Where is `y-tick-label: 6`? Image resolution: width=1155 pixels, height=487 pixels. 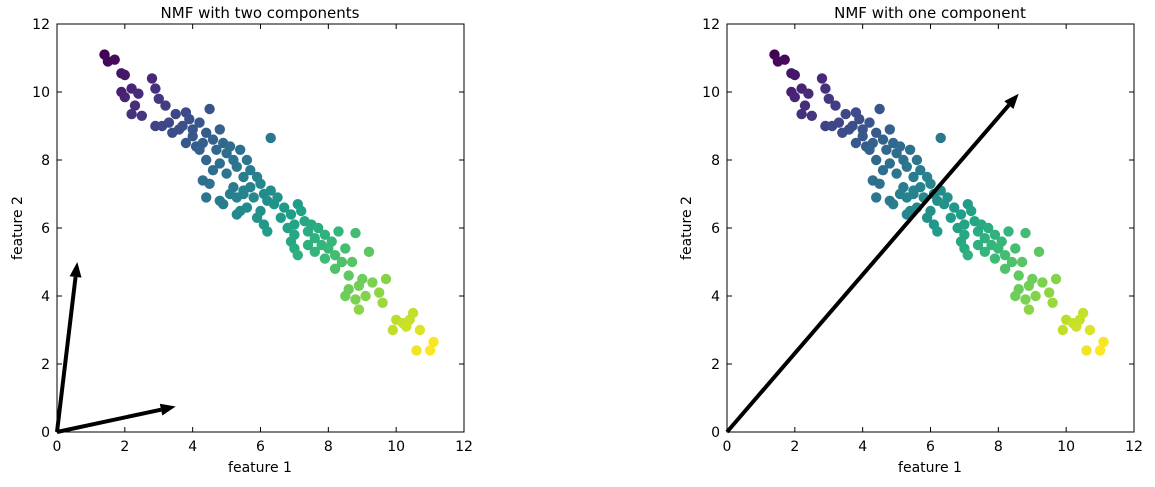 y-tick-label: 6 is located at coordinates (715, 229).